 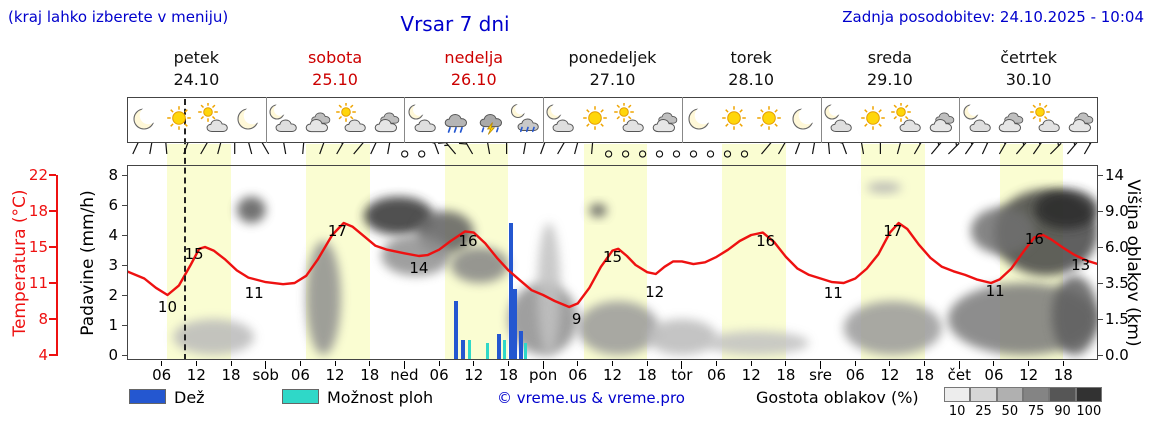 What do you see at coordinates (1036, 411) in the screenshot?
I see `cloud-scale-label: 75` at bounding box center [1036, 411].